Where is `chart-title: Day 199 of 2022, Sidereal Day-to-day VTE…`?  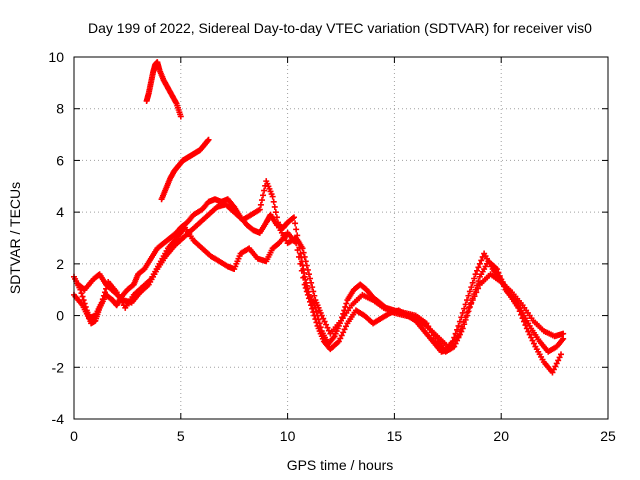 chart-title: Day 199 of 2022, Sidereal Day-to-day VTE… is located at coordinates (340, 28).